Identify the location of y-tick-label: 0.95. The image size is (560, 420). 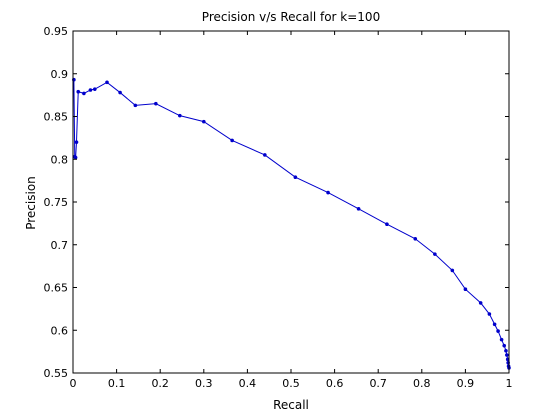
(56, 31).